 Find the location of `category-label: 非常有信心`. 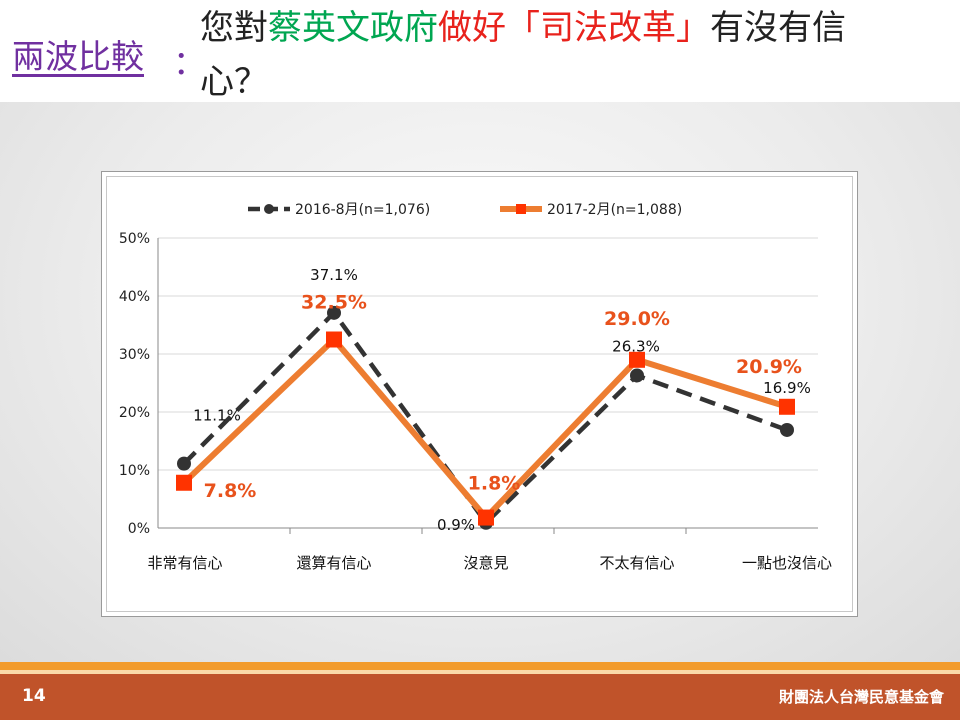

category-label: 非常有信心 is located at coordinates (184, 563).